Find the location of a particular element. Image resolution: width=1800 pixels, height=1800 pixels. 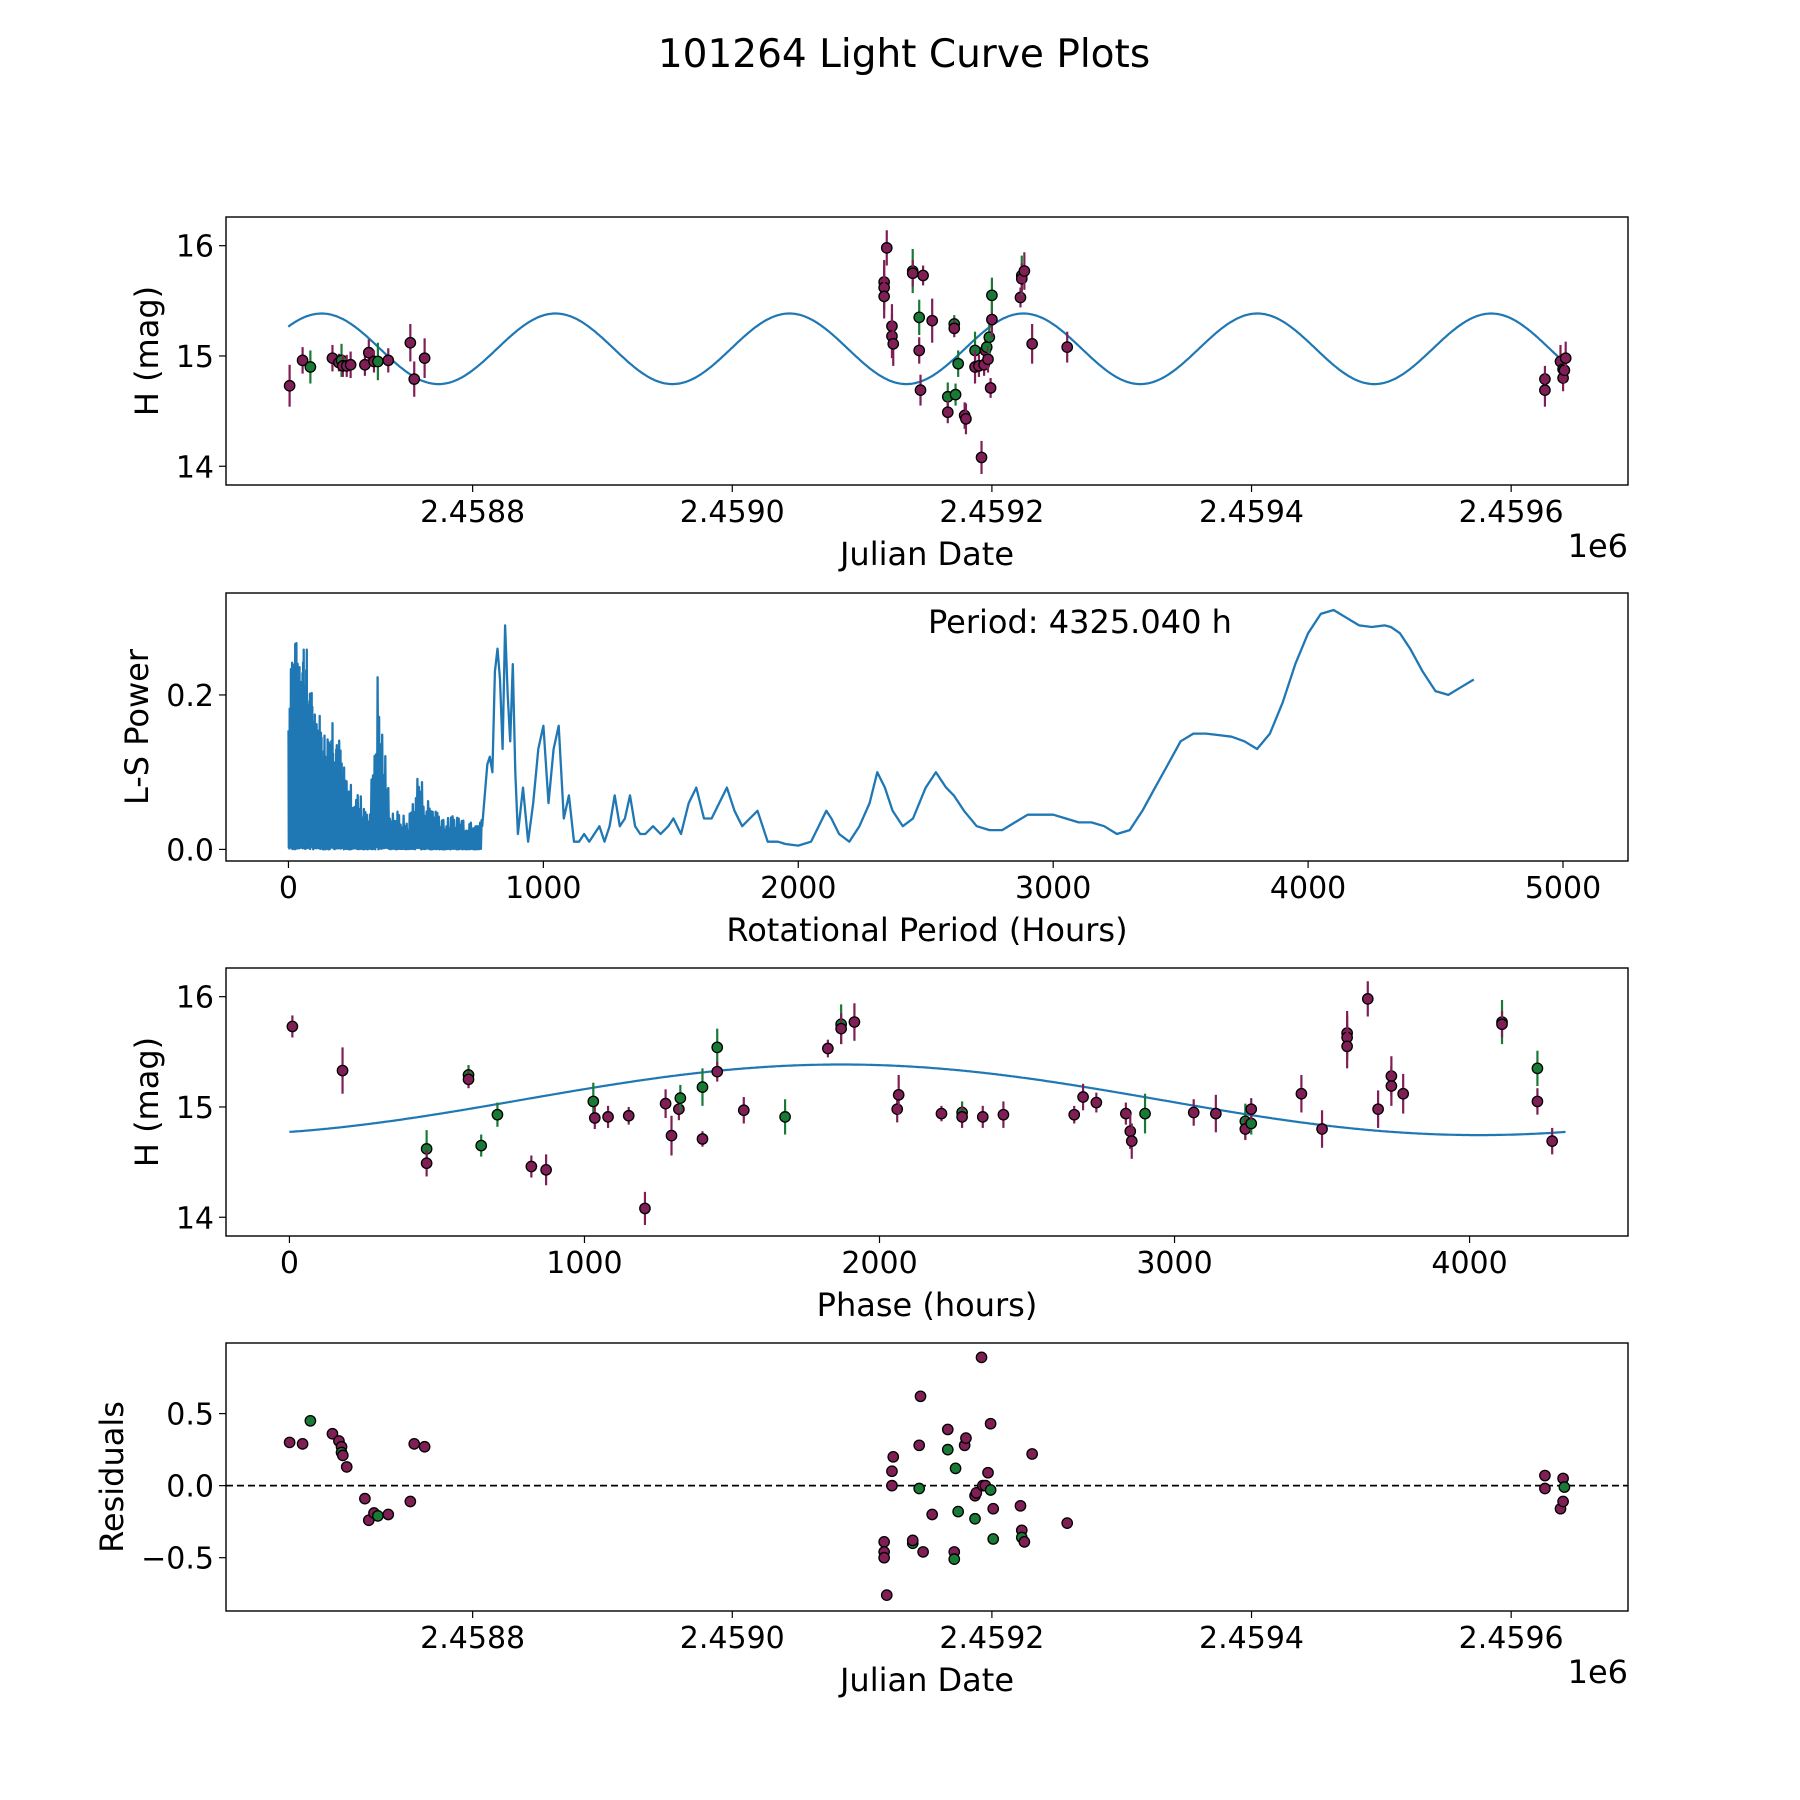

y-tick-label: 0.5 is located at coordinates (190, 1415).